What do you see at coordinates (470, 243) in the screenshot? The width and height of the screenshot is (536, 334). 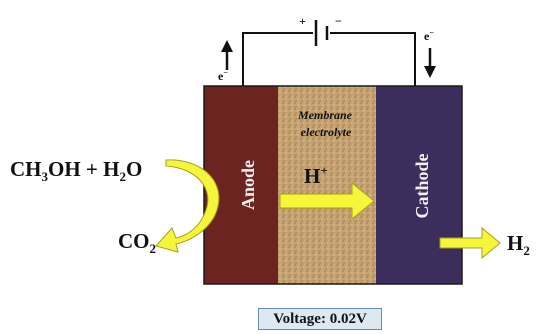 I see `hydrogen-arrow-icon` at bounding box center [470, 243].